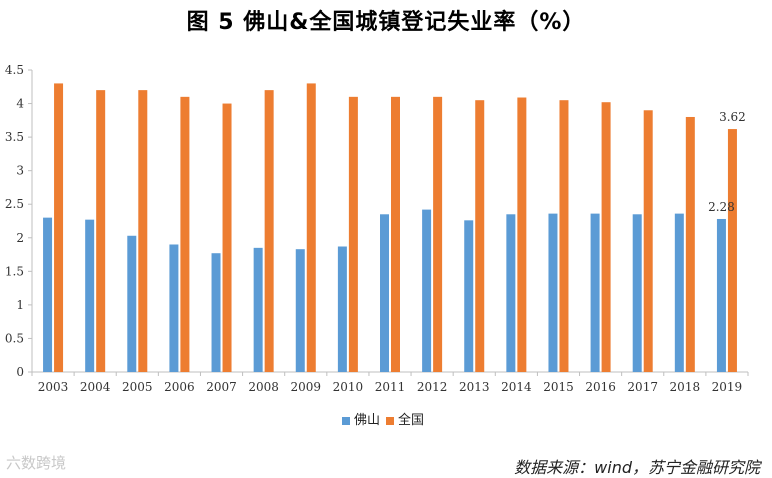  I want to click on bar-national-2007, so click(227, 238).